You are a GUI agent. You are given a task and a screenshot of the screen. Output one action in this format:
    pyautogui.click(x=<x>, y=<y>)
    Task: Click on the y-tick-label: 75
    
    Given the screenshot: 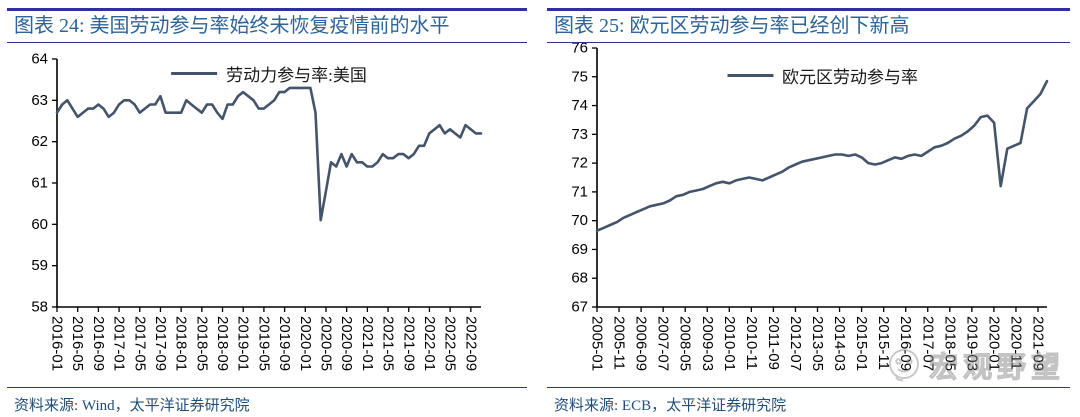 What is the action you would take?
    pyautogui.click(x=579, y=76)
    